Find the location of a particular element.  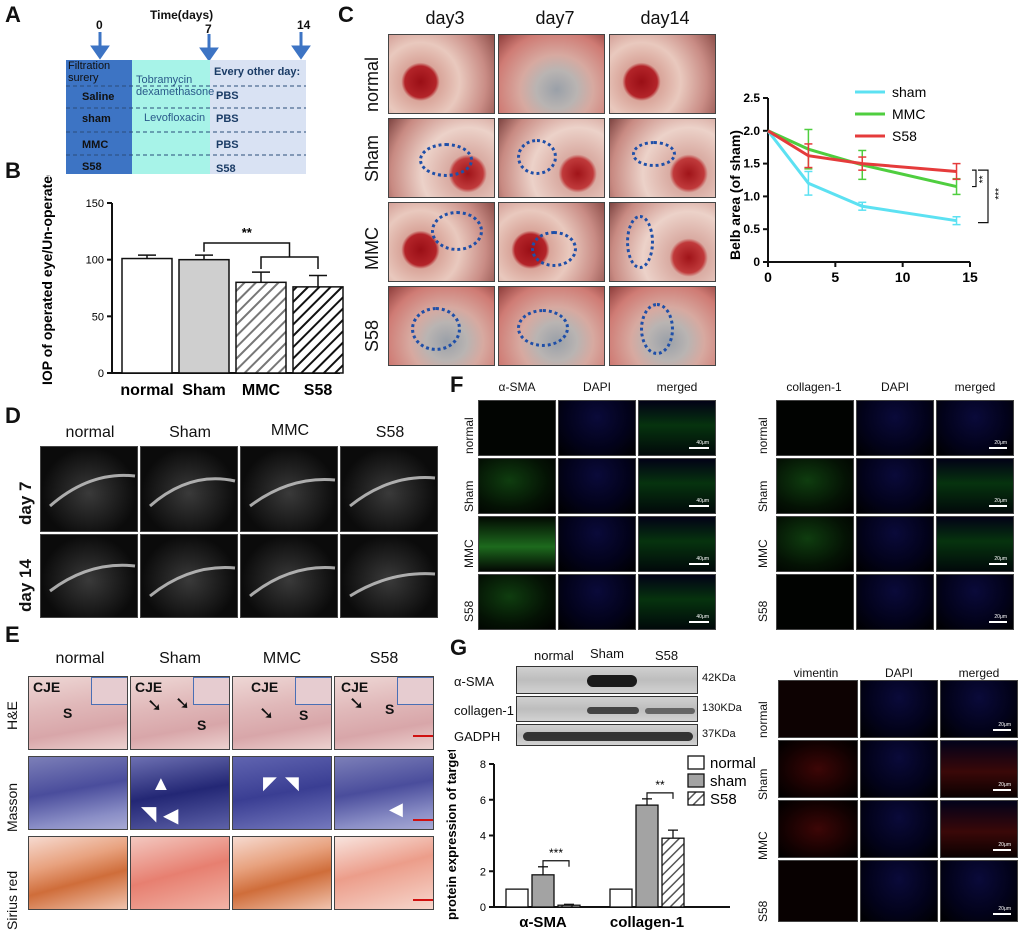

c-xtick-label: 10 is located at coordinates (903, 277).